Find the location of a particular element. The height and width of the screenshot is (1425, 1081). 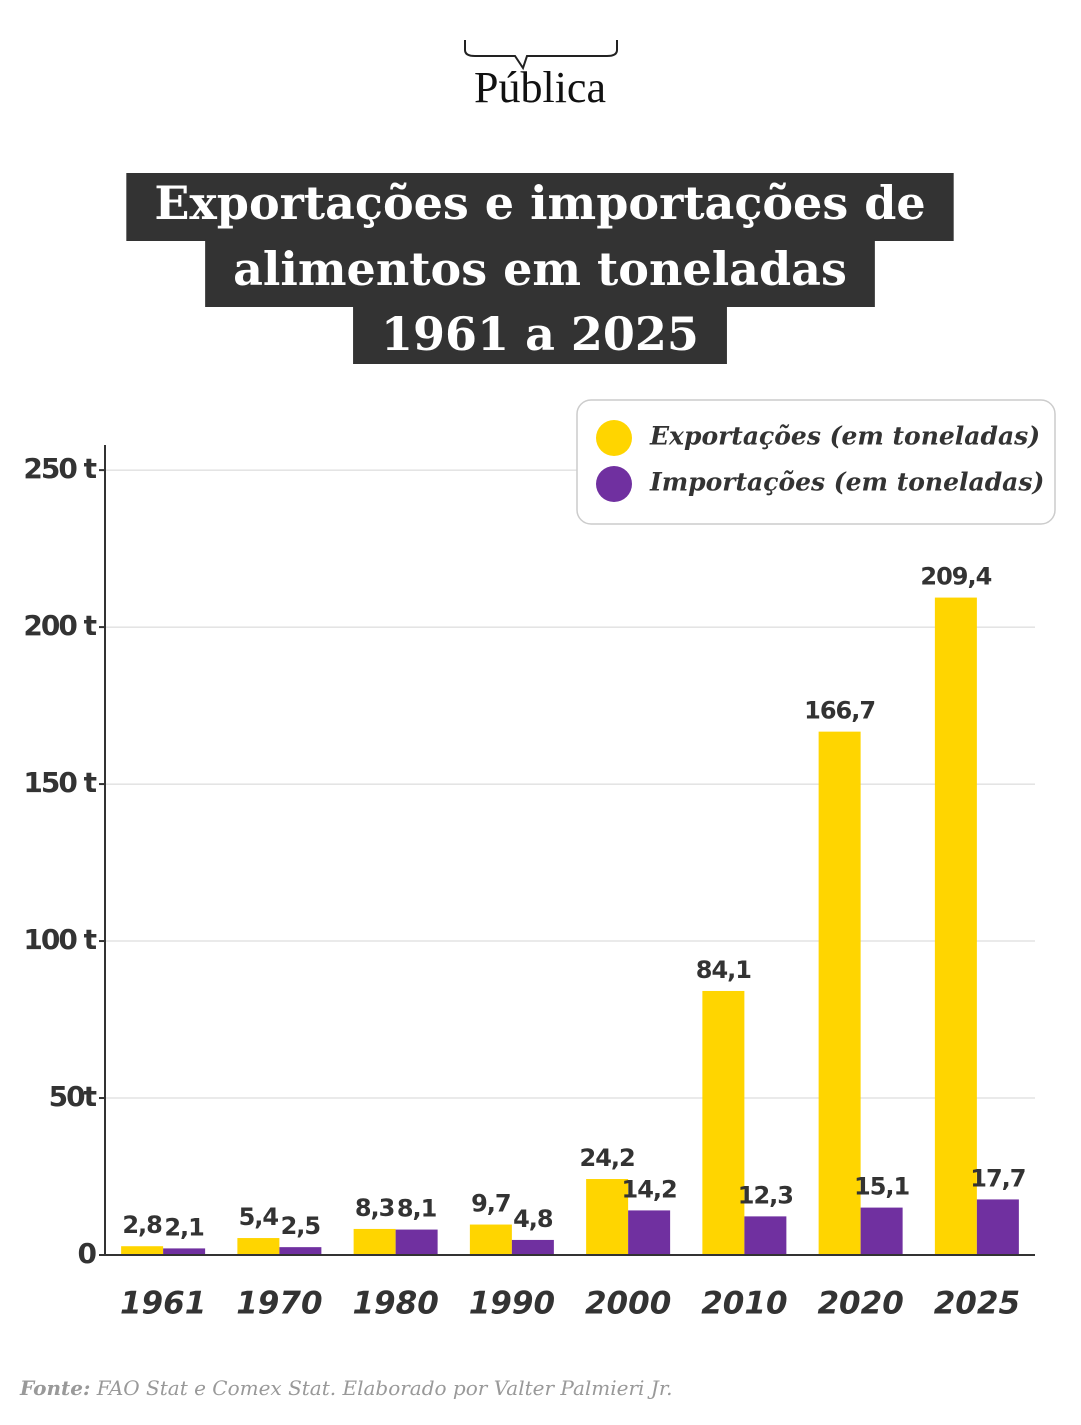

y-tick-label: 250 t is located at coordinates (59, 468).